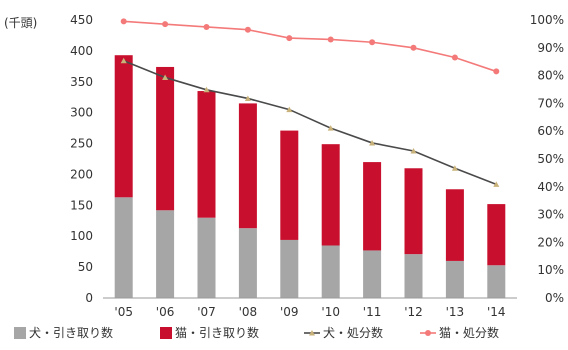 The width and height of the screenshot is (568, 350). I want to click on legend-label: 犬・処分数, so click(353, 332).